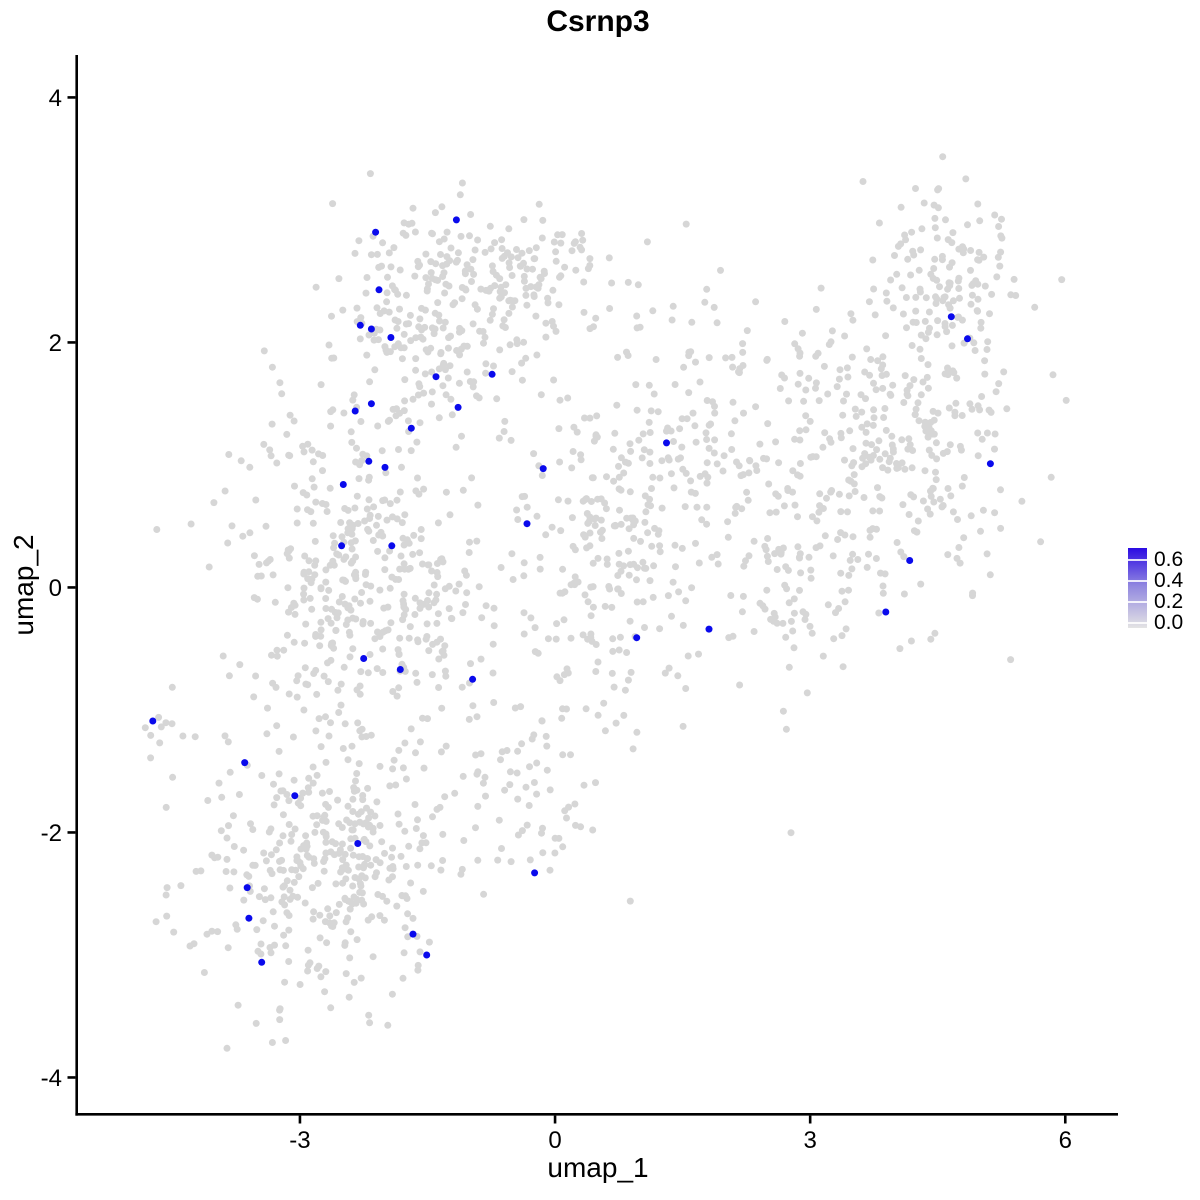 This screenshot has width=1200, height=1200. Describe the element at coordinates (1137, 581) in the screenshot. I see `colorbar-tick` at that location.